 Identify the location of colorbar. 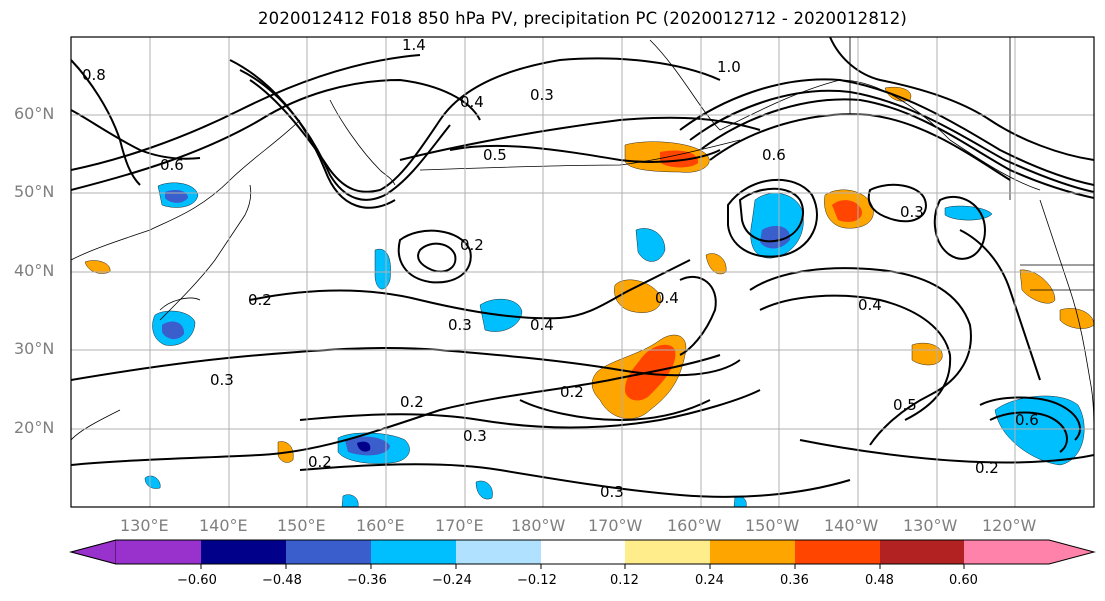
(582, 554).